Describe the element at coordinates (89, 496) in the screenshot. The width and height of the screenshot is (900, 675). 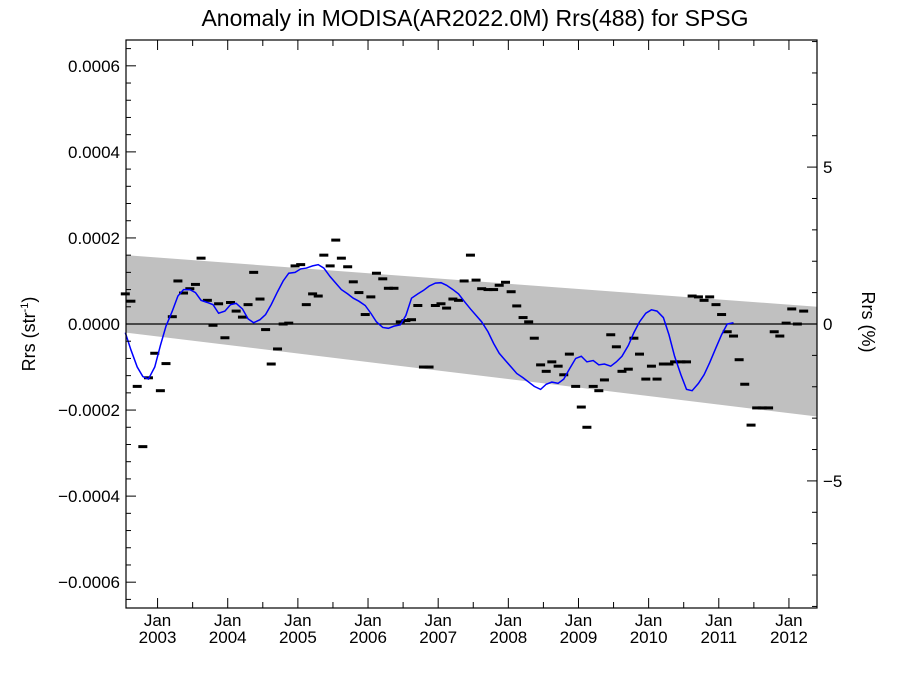
I see `left-tick-label: −0.0004` at that location.